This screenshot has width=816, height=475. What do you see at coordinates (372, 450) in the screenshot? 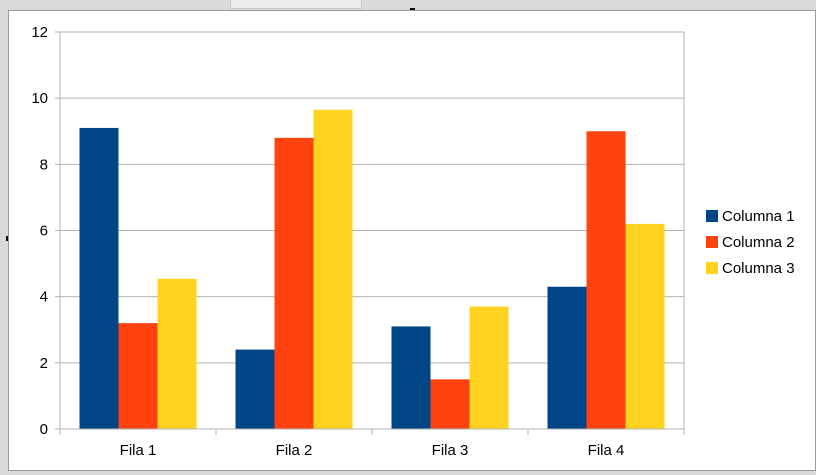
I see `x-tick-labels: Fila 1 Fila 2 Fila 3 Fila 4` at bounding box center [372, 450].